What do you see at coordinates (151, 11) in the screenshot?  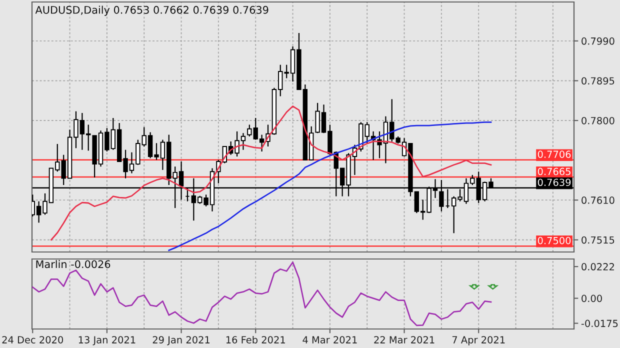 I see `chart-title: AUDUSD,Daily 0.7653 0.7662 0.7639 0.7639` at bounding box center [151, 11].